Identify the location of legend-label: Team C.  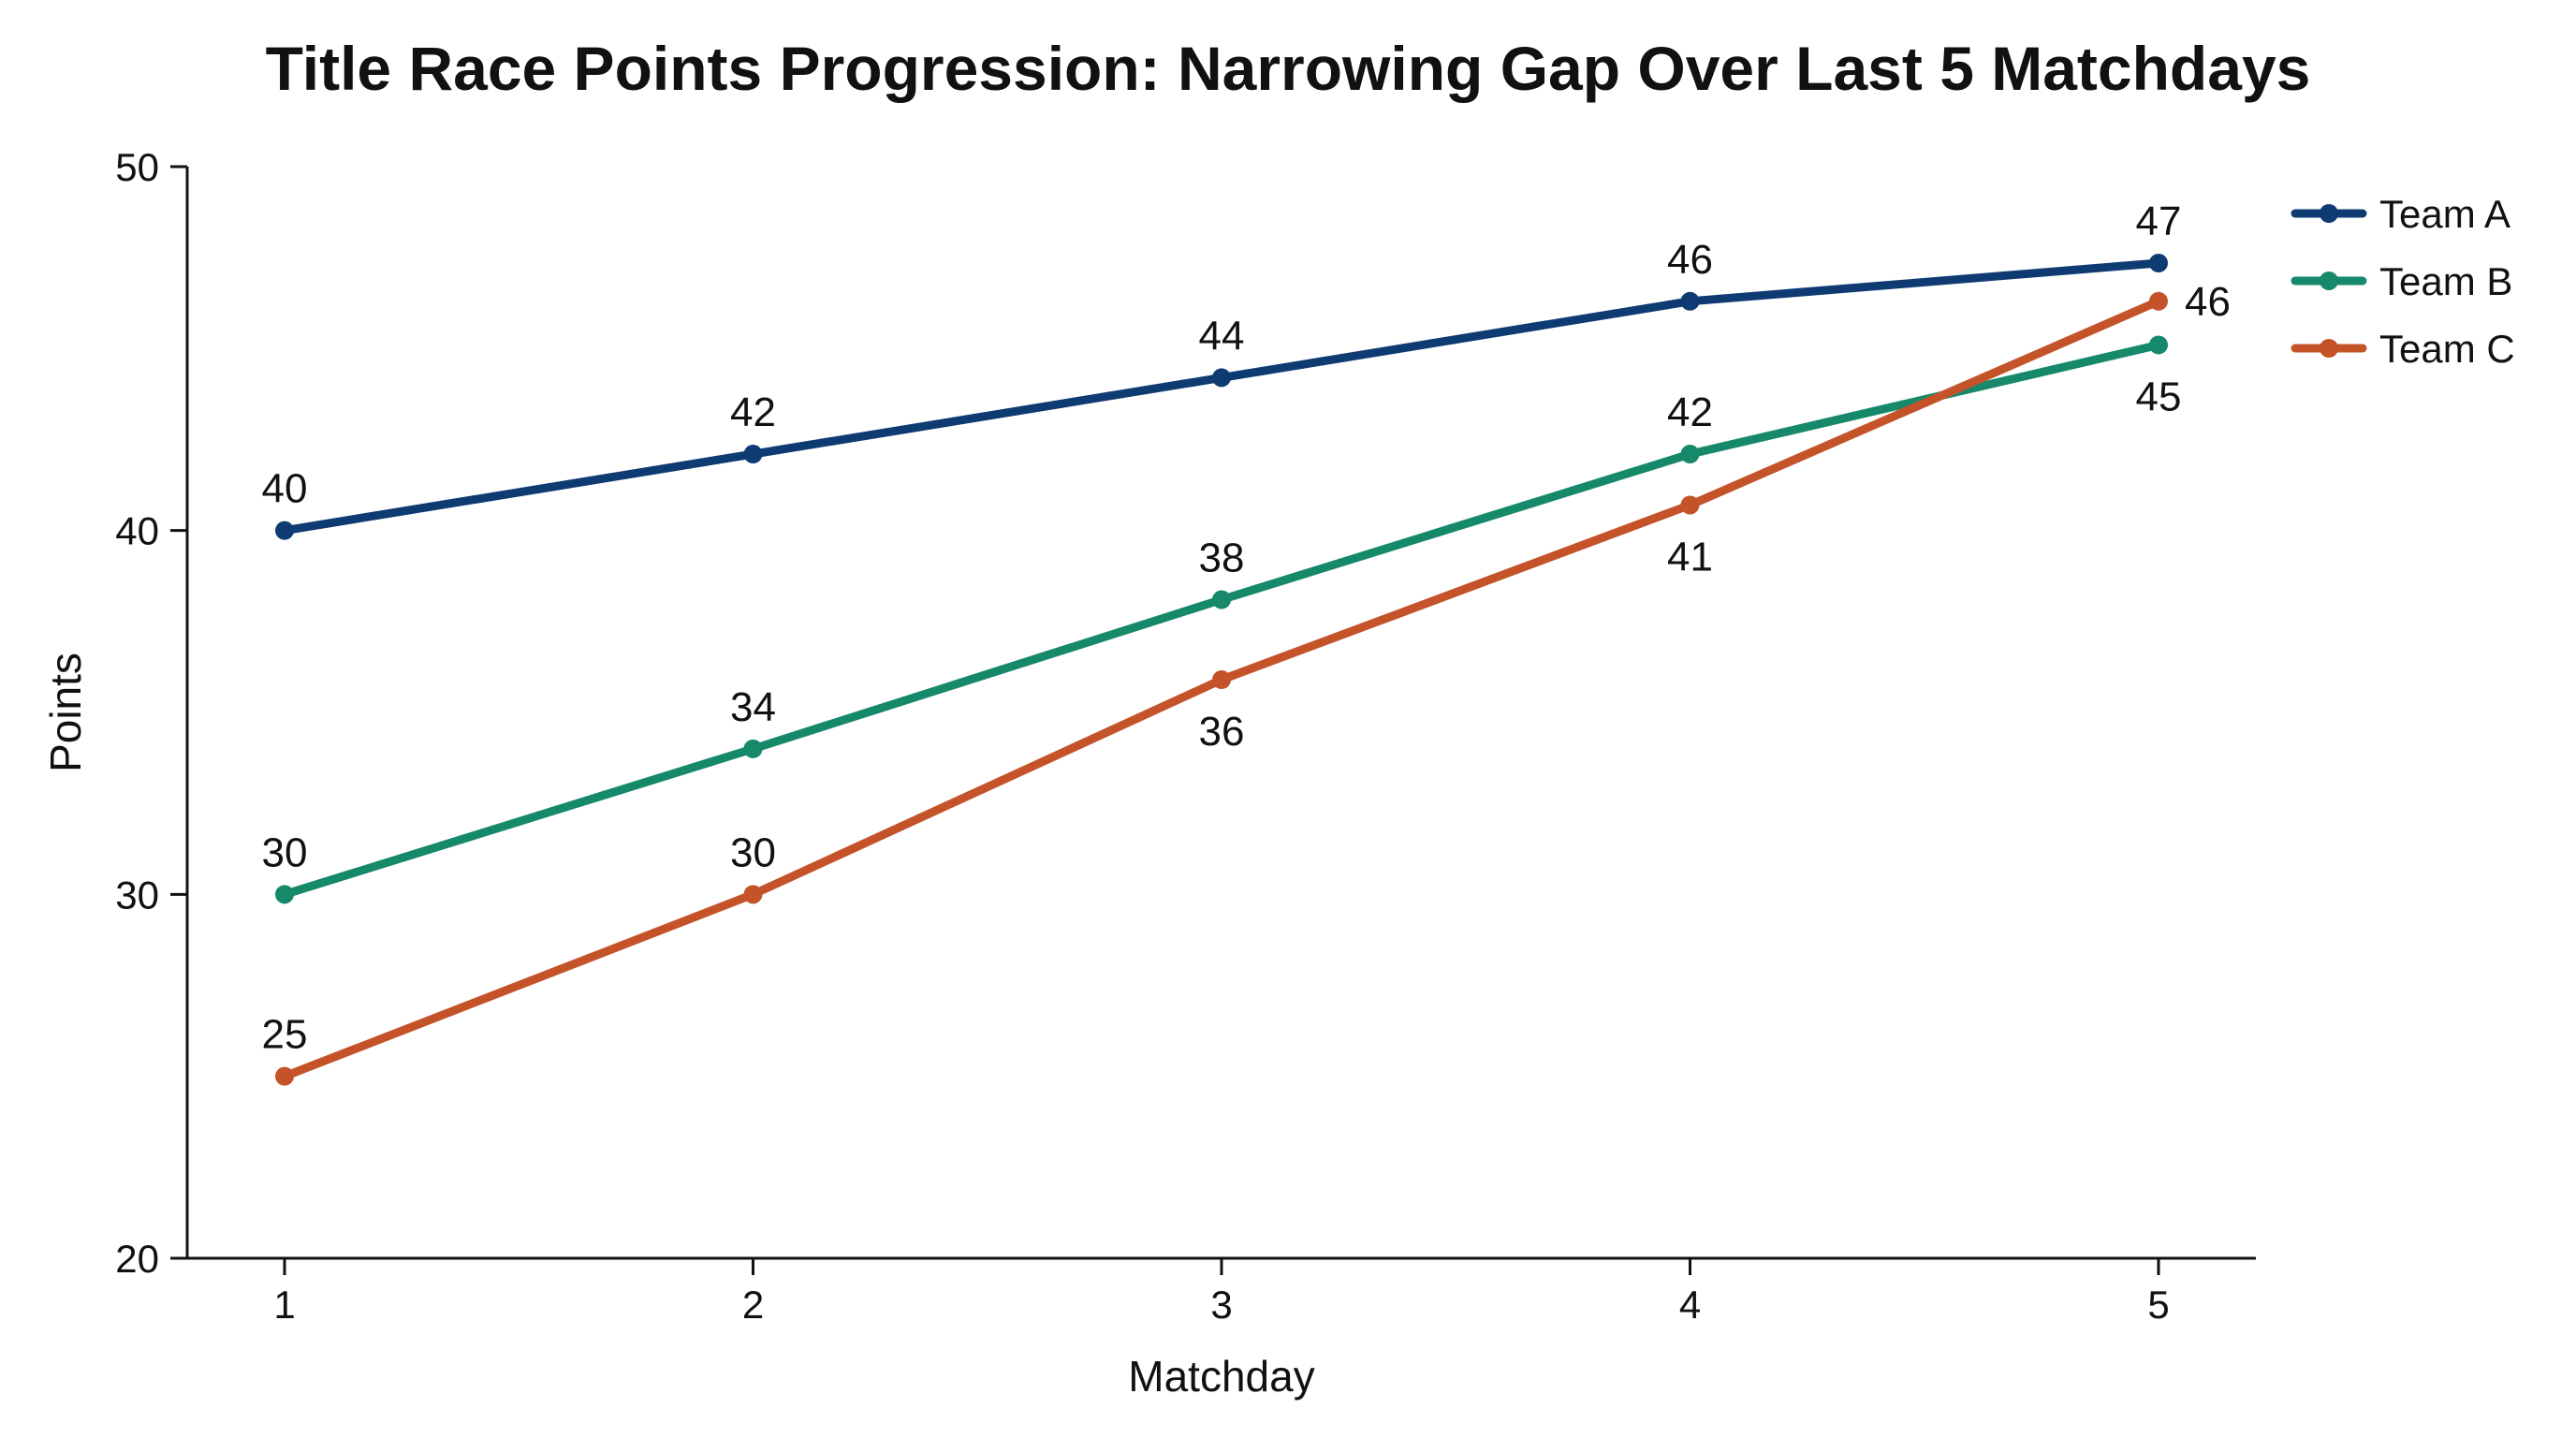
(2447, 349).